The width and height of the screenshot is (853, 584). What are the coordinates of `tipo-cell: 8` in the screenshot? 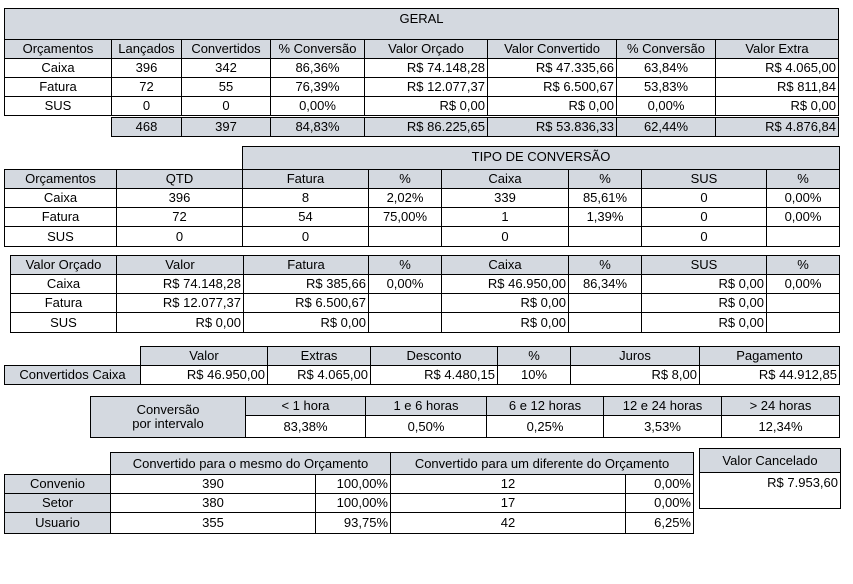 It's located at (305, 198).